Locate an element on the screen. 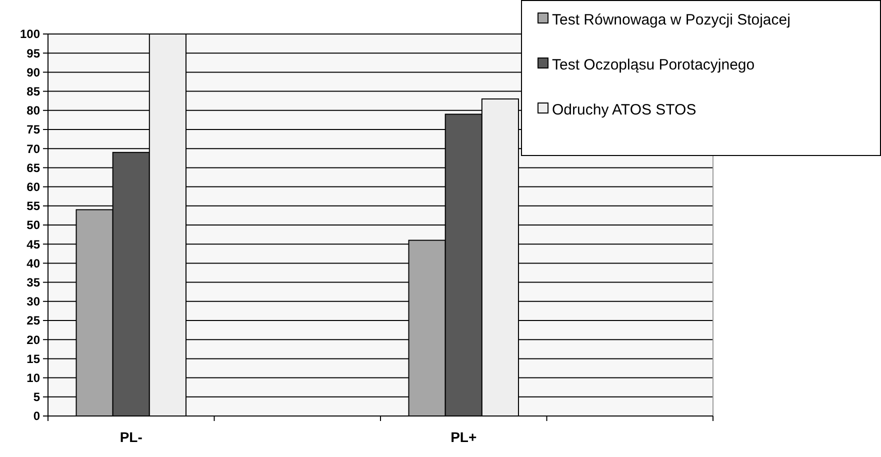 This screenshot has height=457, width=881. y-tick-label: 50 is located at coordinates (33, 225).